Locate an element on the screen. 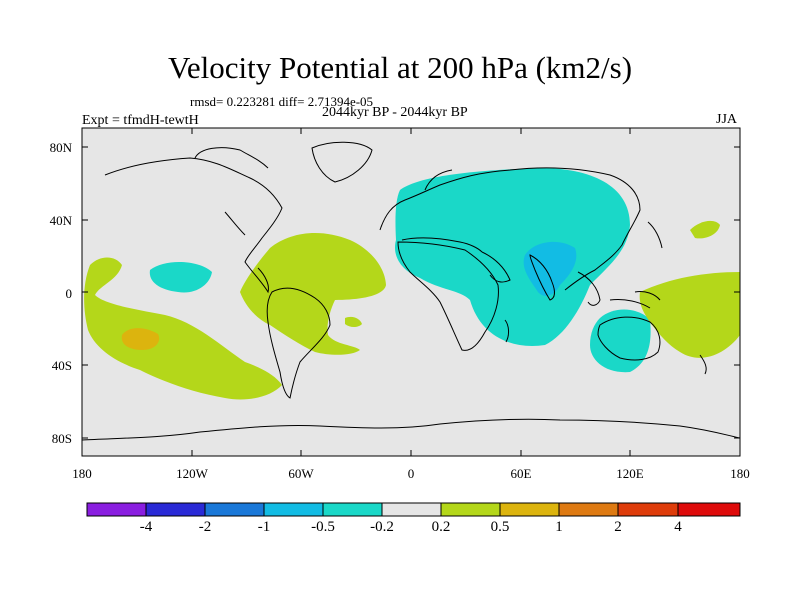 The height and width of the screenshot is (600, 800). positive-region-north-pacific is located at coordinates (705, 229).